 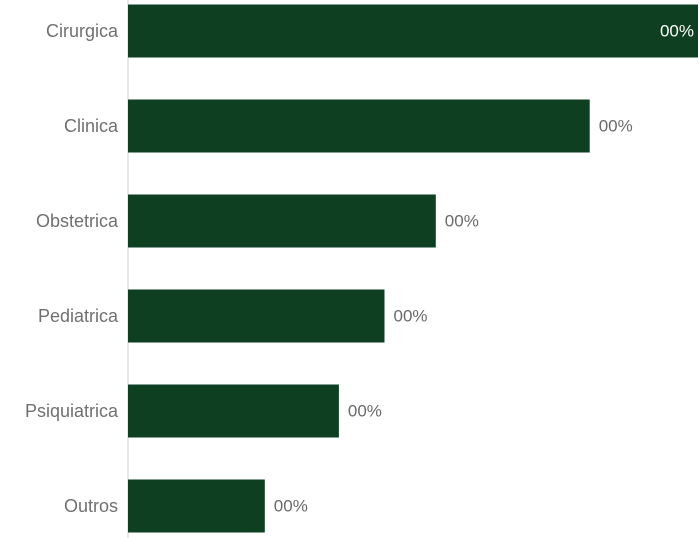 What do you see at coordinates (677, 31) in the screenshot?
I see `value-label-cirurgica: 00%` at bounding box center [677, 31].